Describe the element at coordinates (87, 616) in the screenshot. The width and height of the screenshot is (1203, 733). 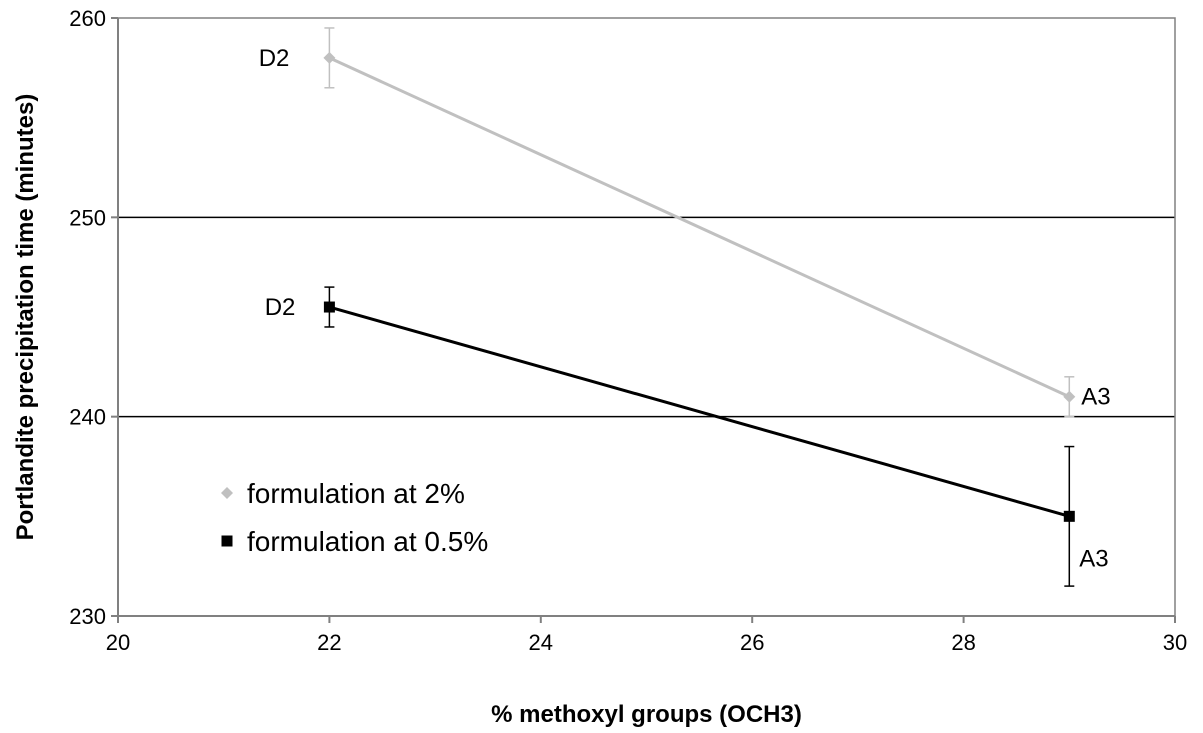
I see `y-tick-label: 230` at that location.